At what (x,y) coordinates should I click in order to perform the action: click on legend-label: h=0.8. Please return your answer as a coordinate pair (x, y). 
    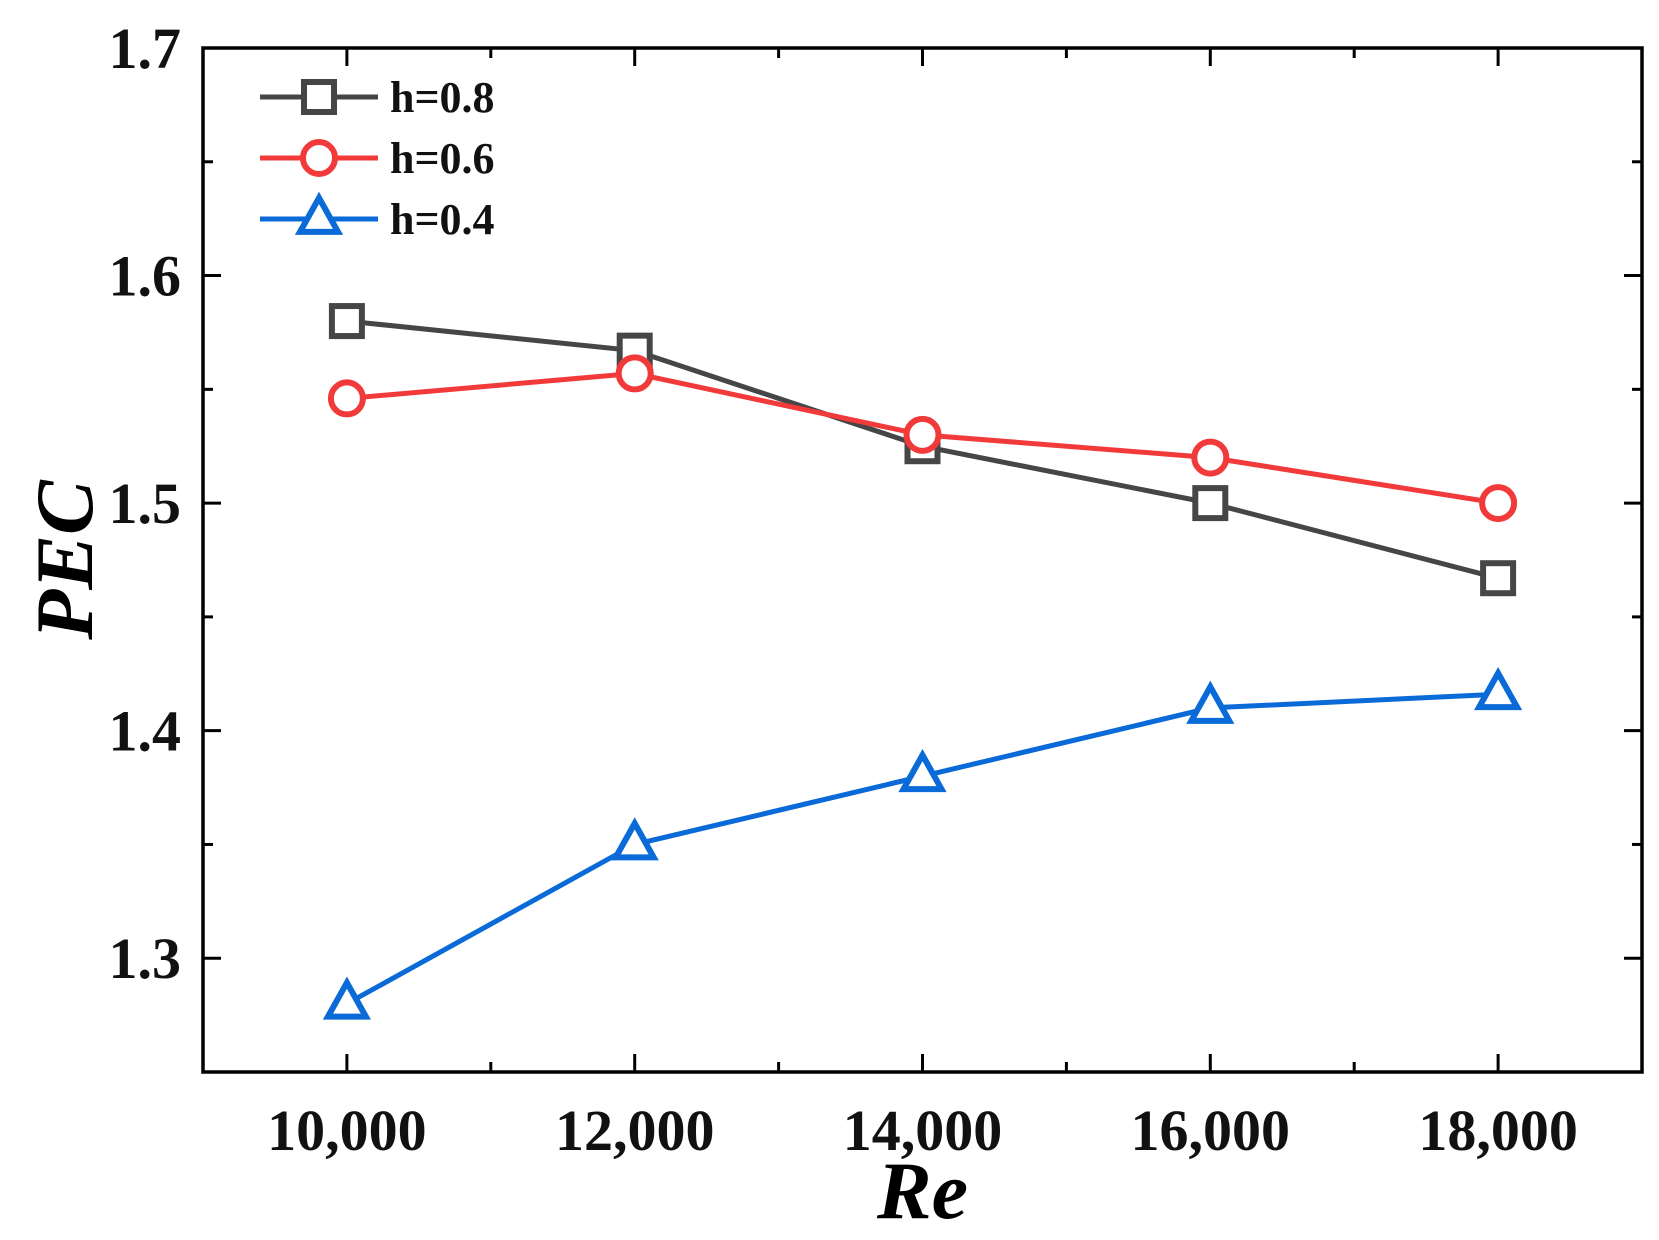
    Looking at the image, I should click on (442, 97).